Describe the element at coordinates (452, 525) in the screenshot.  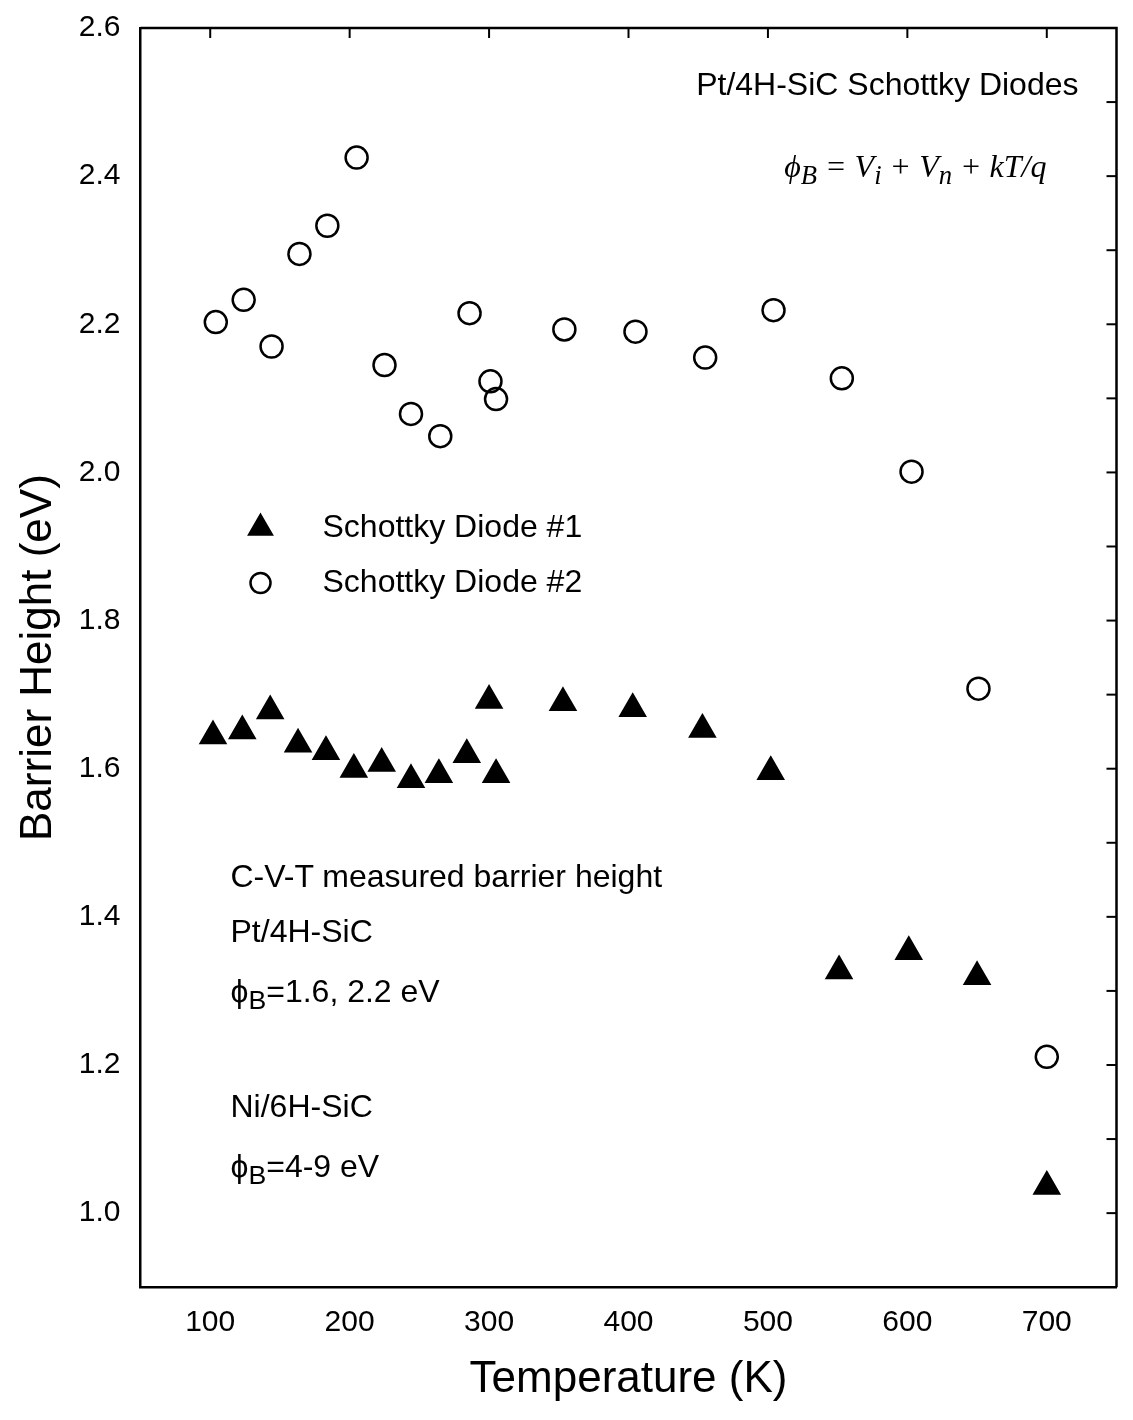
I see `legend-label: Schottky Diode #1` at that location.